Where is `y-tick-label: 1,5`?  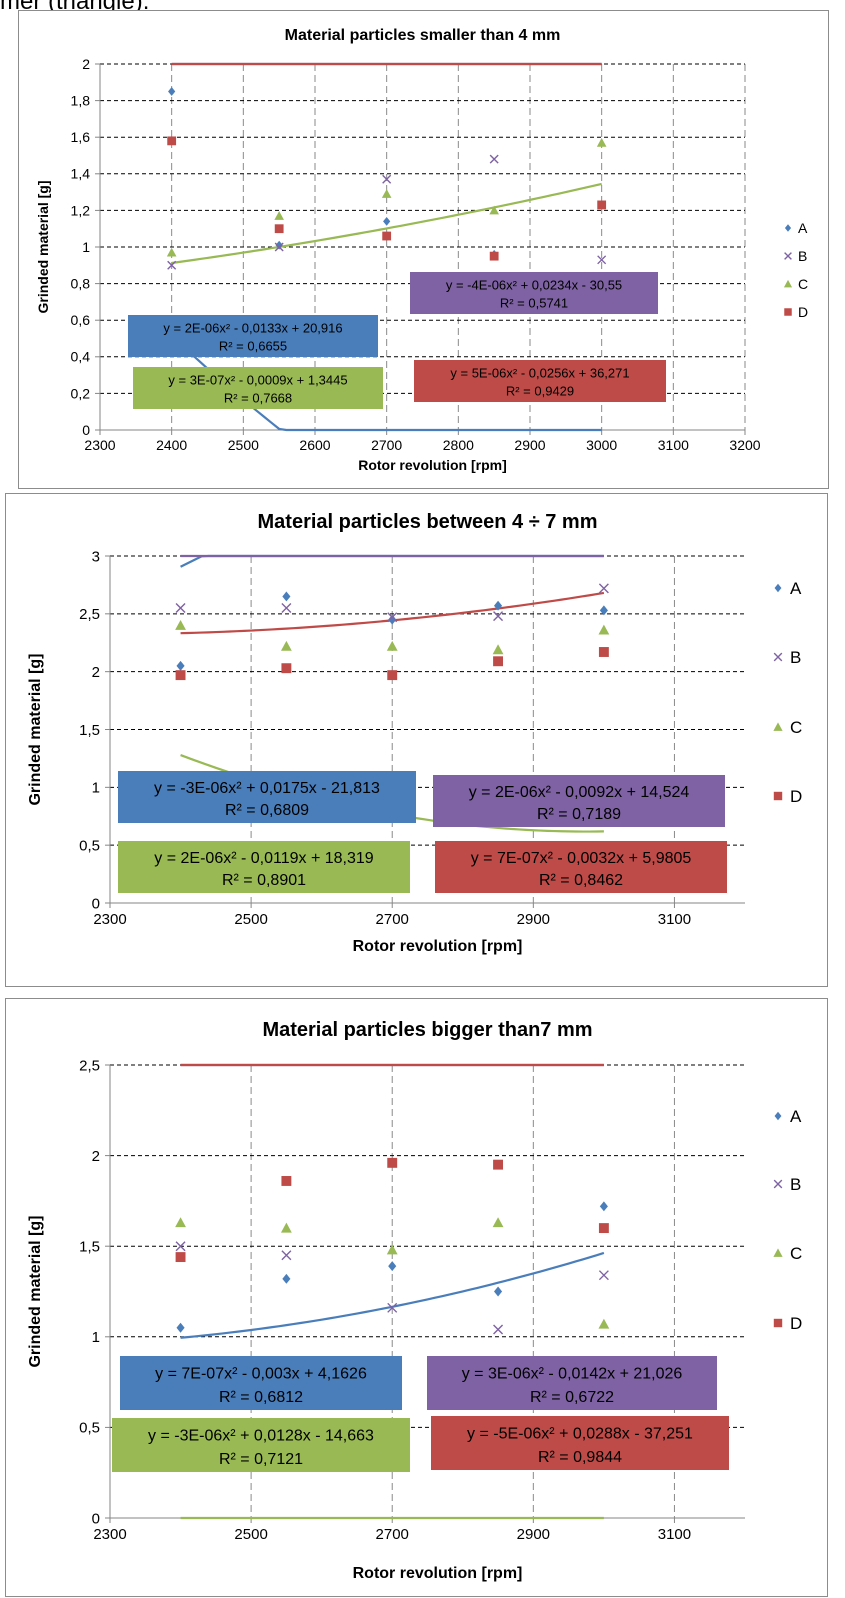 y-tick-label: 1,5 is located at coordinates (89, 1246).